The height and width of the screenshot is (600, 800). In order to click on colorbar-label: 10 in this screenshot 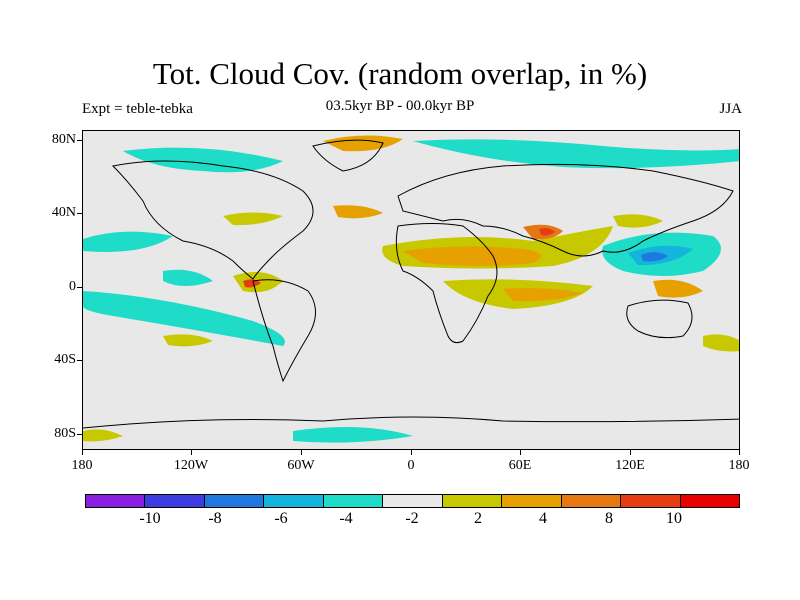, I will do `click(674, 518)`.